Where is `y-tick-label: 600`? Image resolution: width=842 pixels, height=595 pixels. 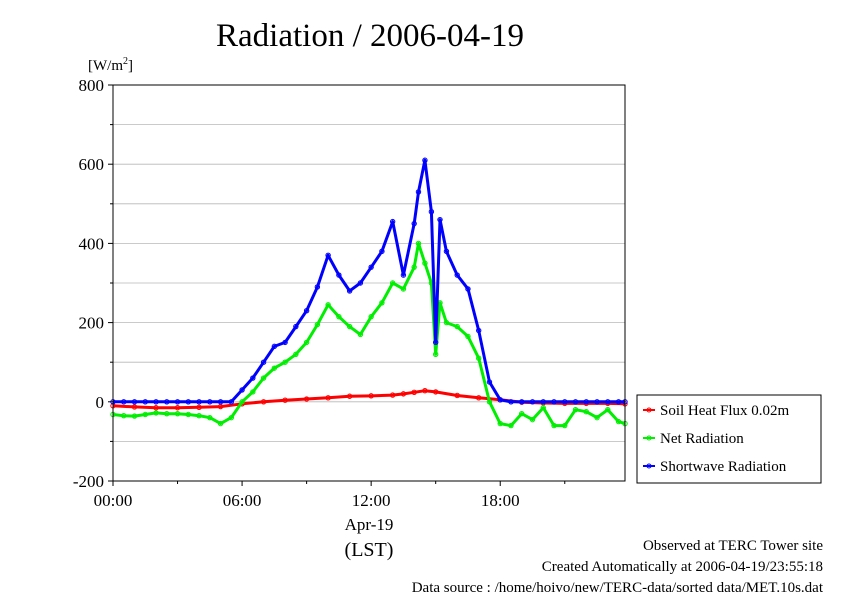 y-tick-label: 600 is located at coordinates (92, 164).